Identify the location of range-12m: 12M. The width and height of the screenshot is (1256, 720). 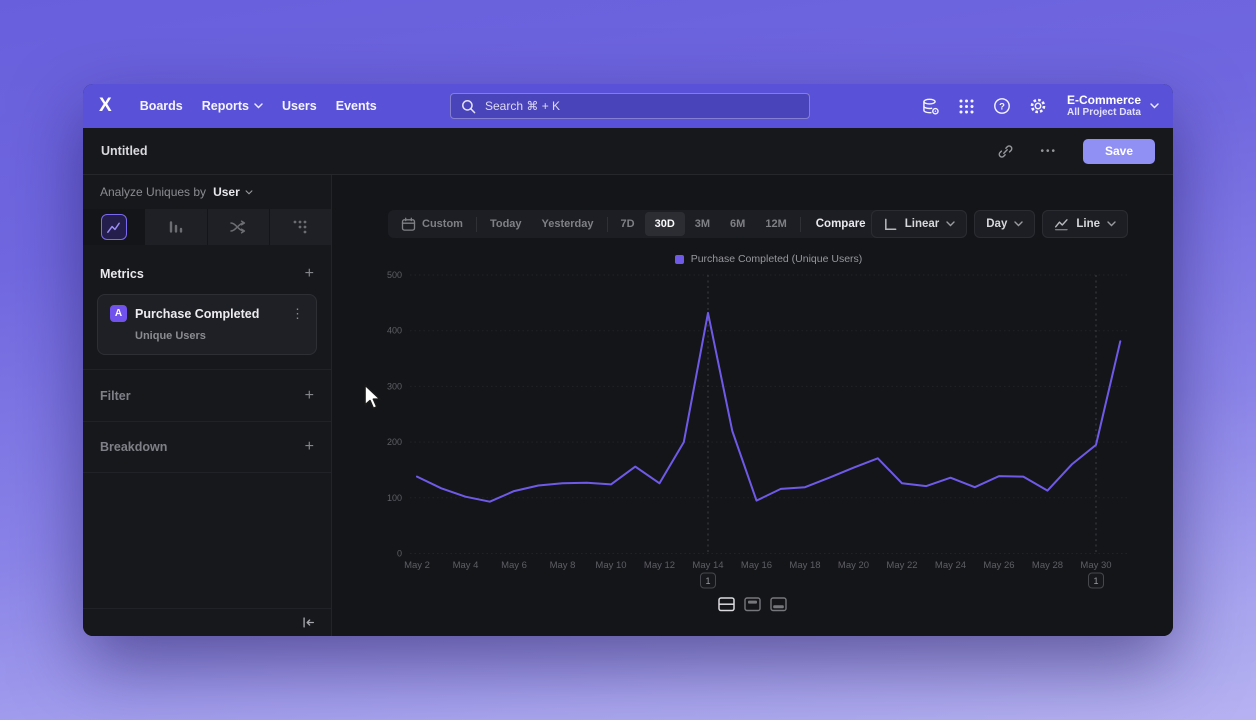
(775, 224).